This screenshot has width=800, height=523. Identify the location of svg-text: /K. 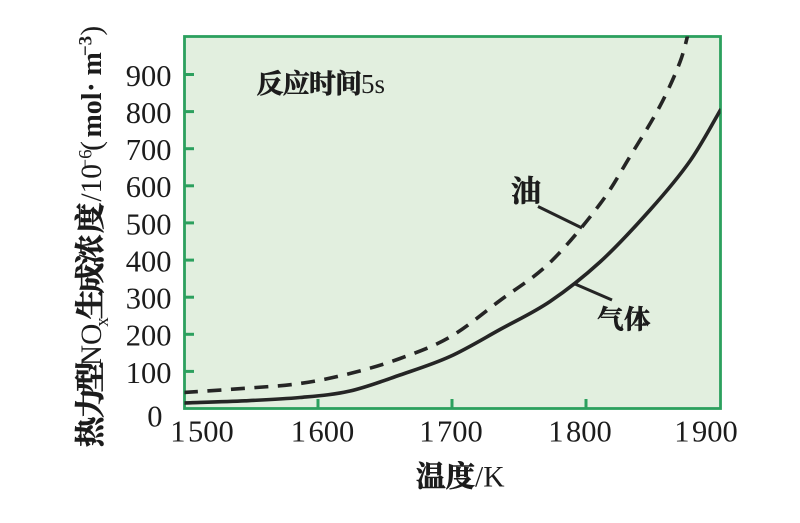
(490, 478).